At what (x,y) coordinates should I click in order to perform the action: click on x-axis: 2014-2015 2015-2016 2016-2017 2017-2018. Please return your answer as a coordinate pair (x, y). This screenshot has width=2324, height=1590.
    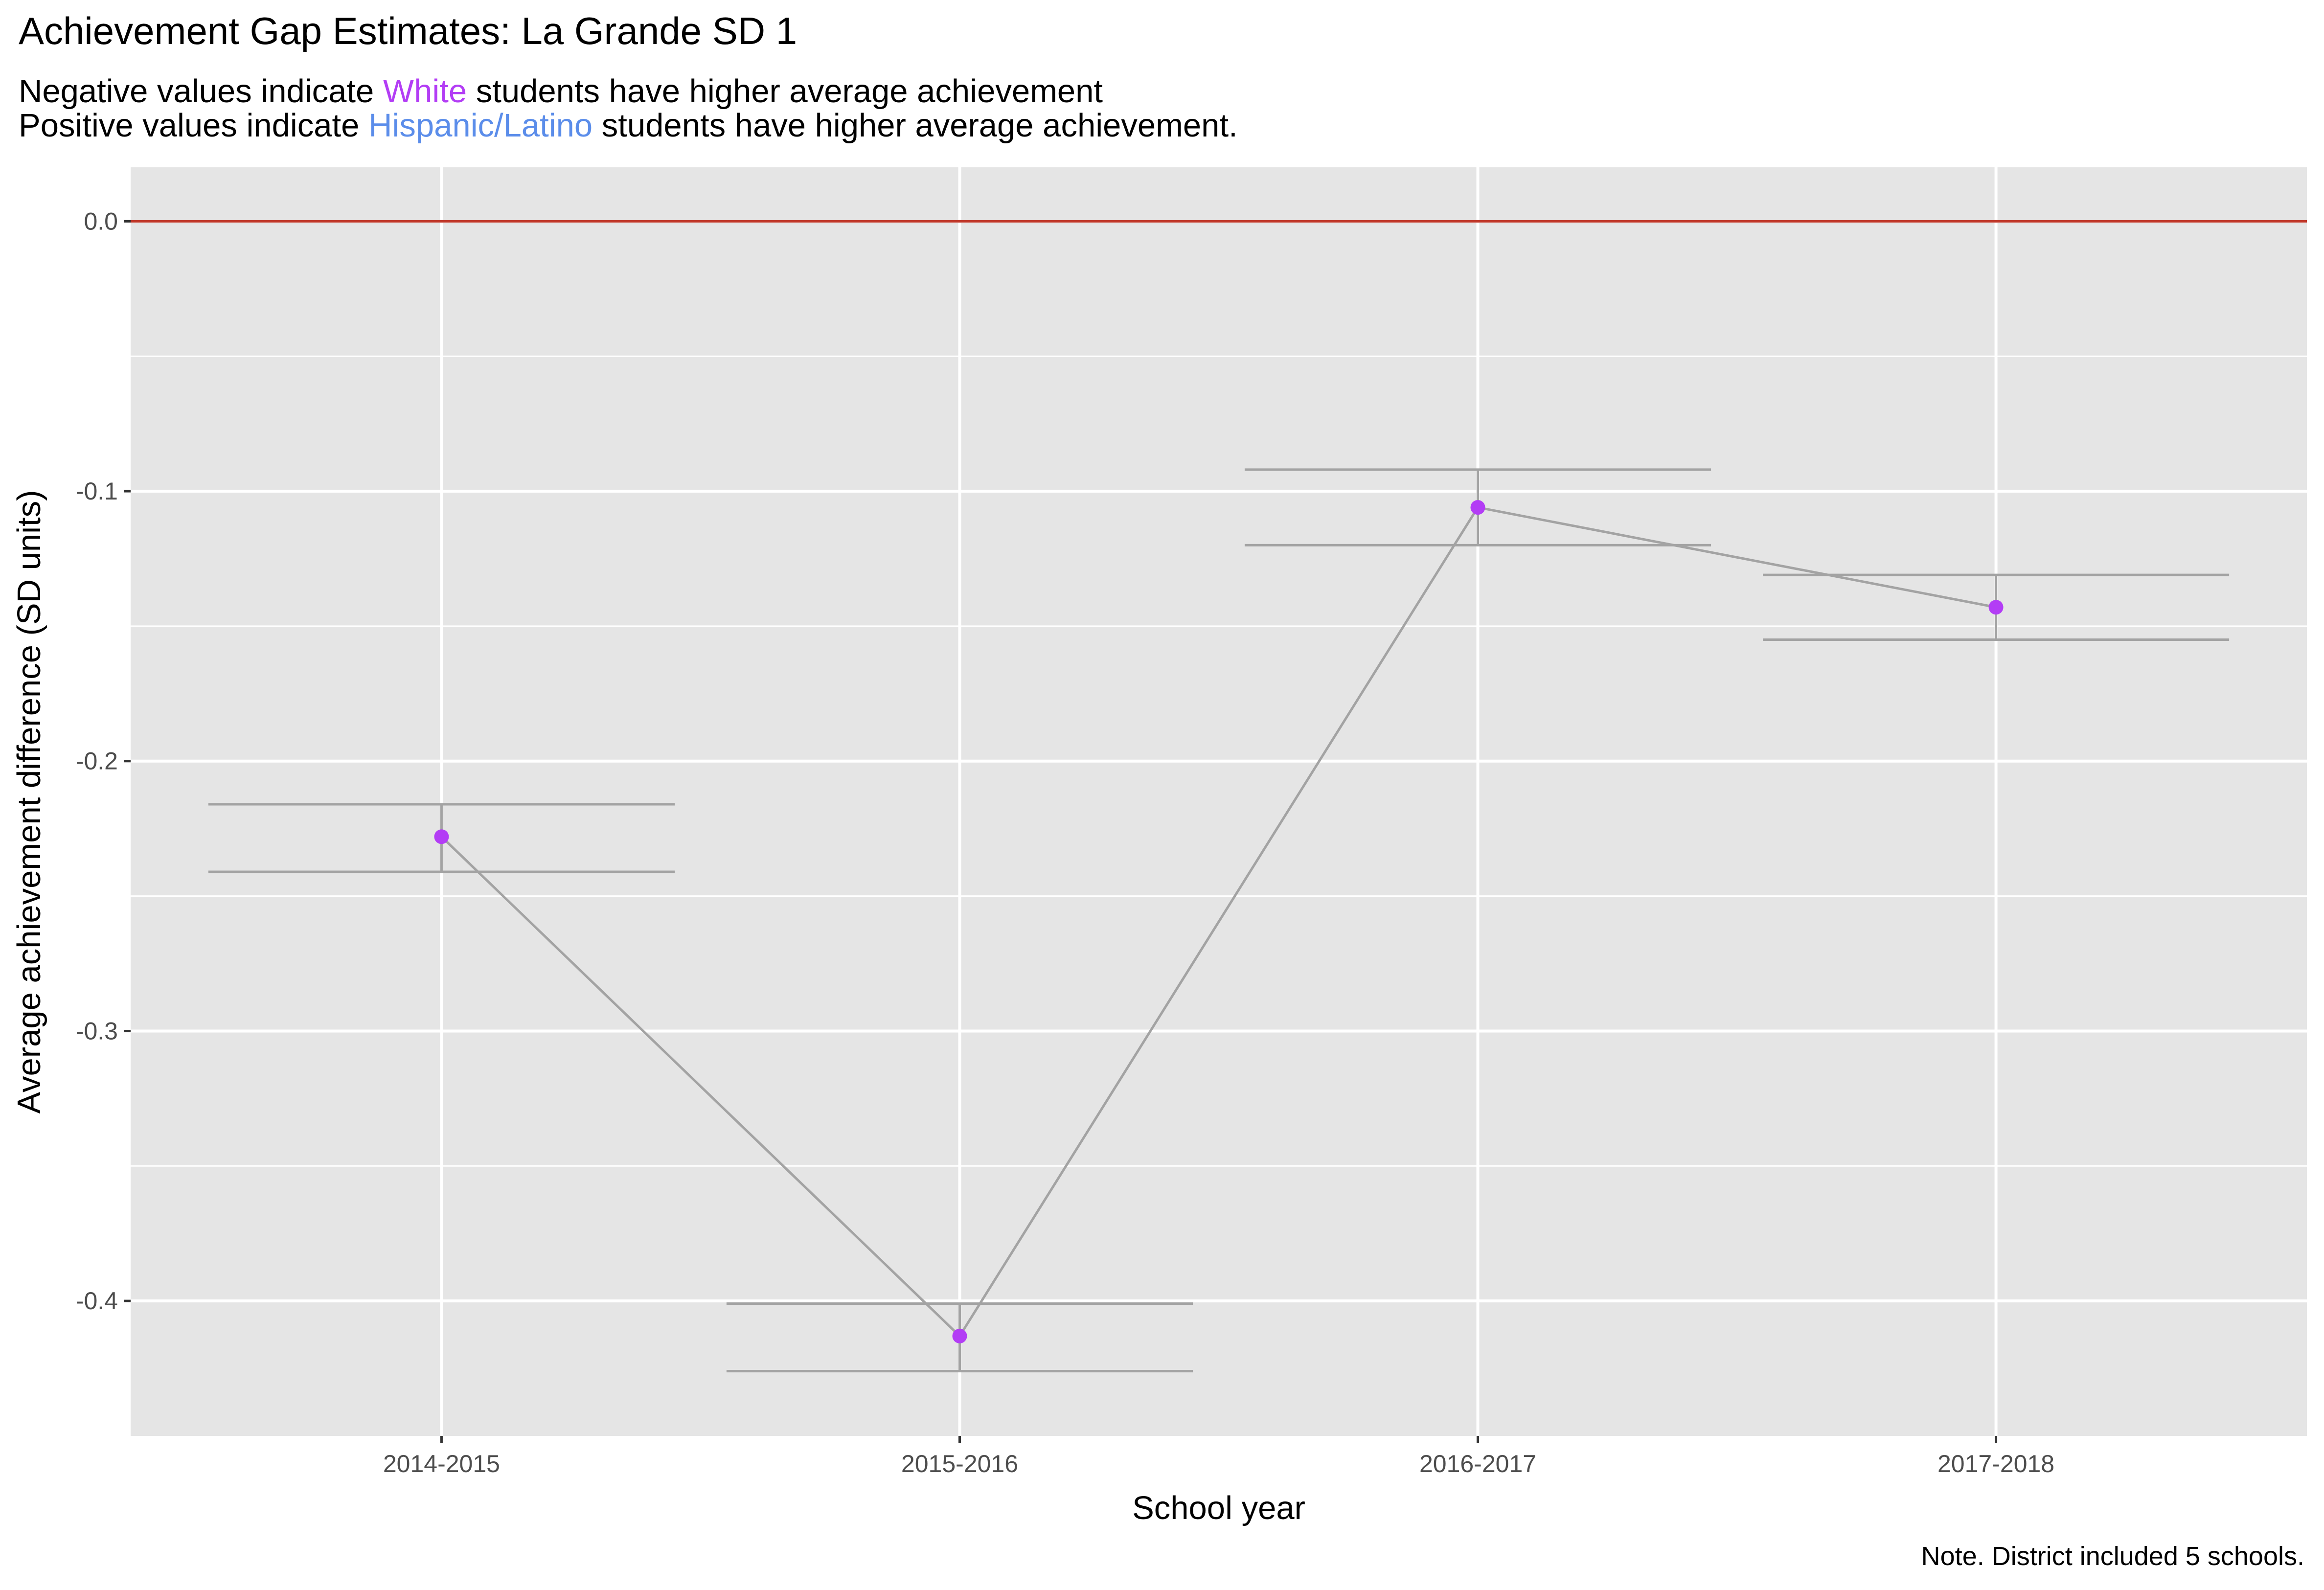
    Looking at the image, I should click on (1219, 1457).